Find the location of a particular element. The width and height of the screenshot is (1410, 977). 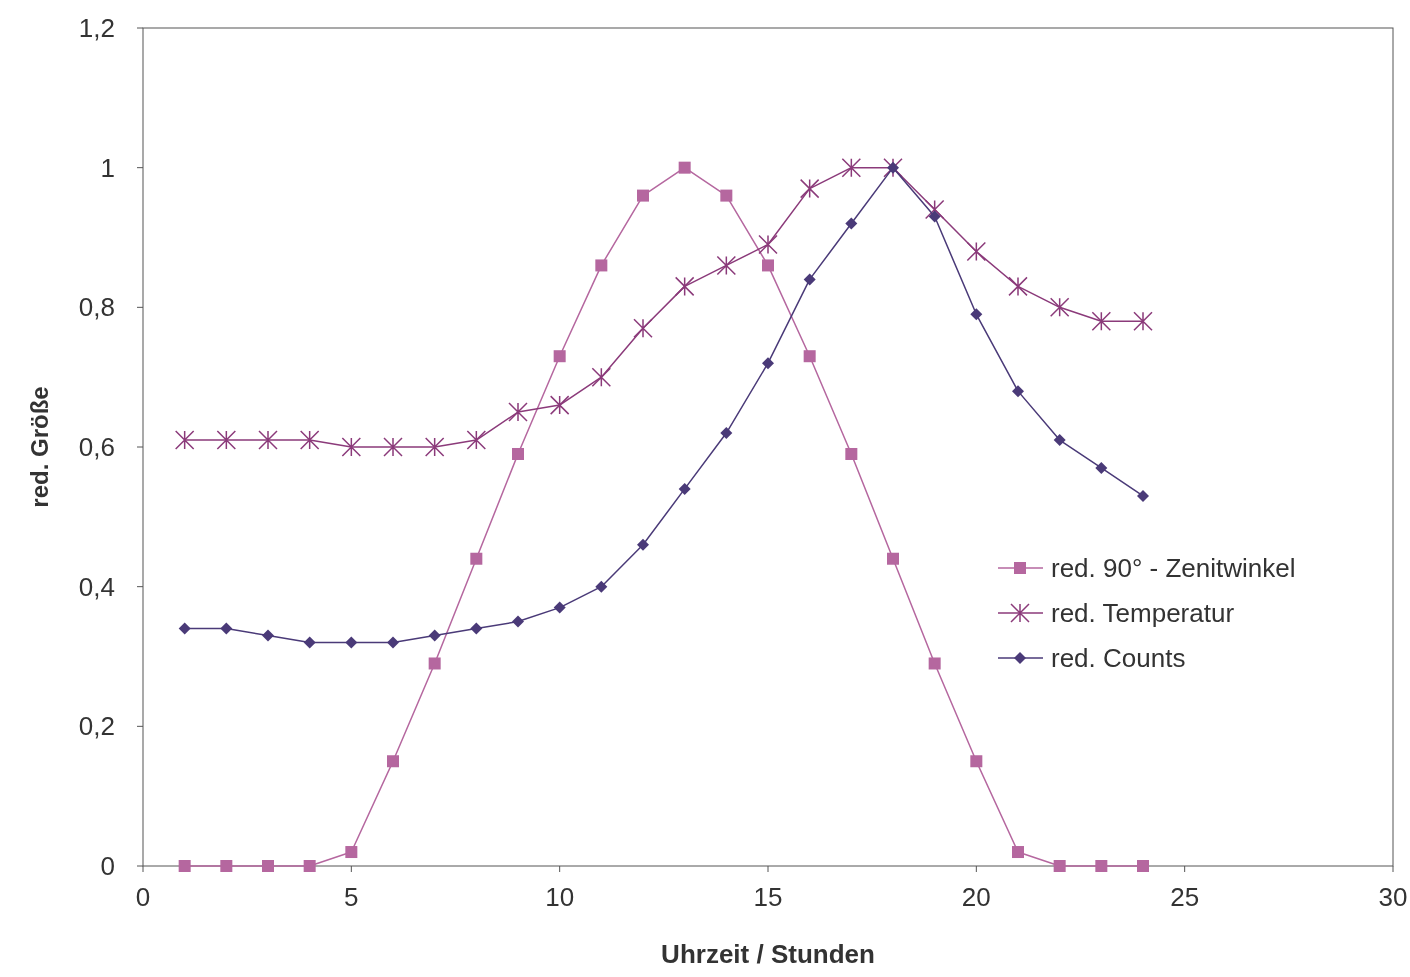

x-axis-title: Uhrzeit / Stunden is located at coordinates (768, 954).